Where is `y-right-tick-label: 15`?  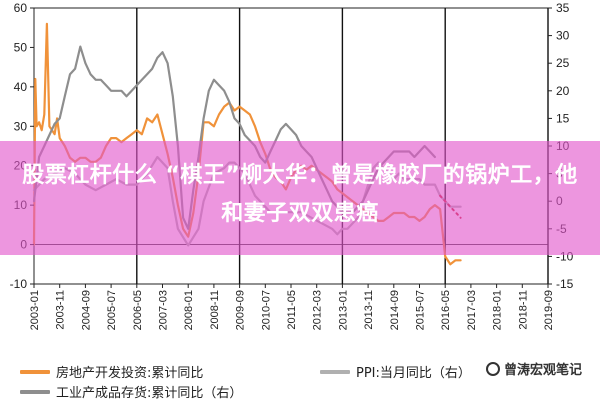
y-right-tick-label: 15 is located at coordinates (563, 118).